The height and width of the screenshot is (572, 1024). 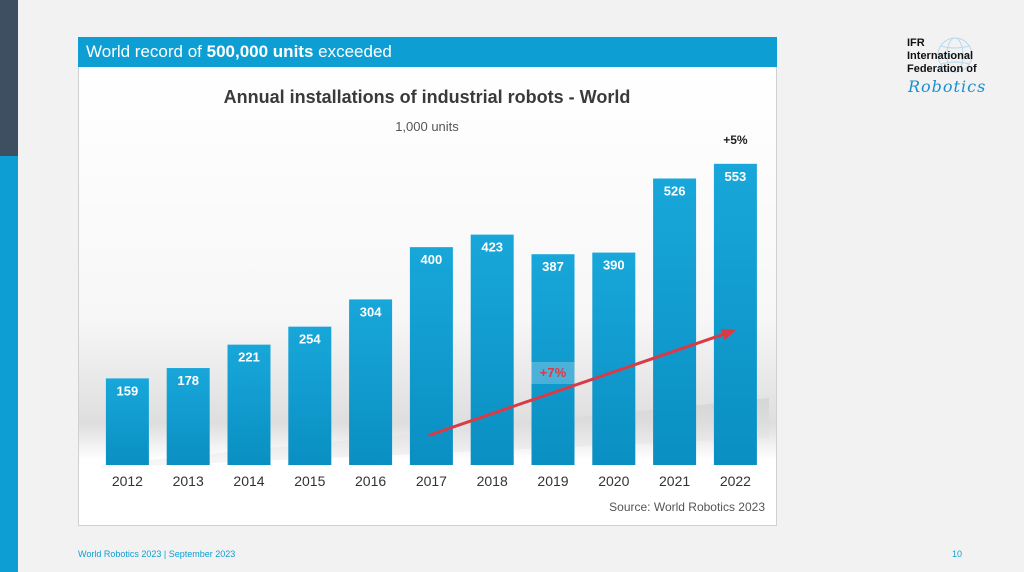 I want to click on logo-line-international: International, so click(x=940, y=56).